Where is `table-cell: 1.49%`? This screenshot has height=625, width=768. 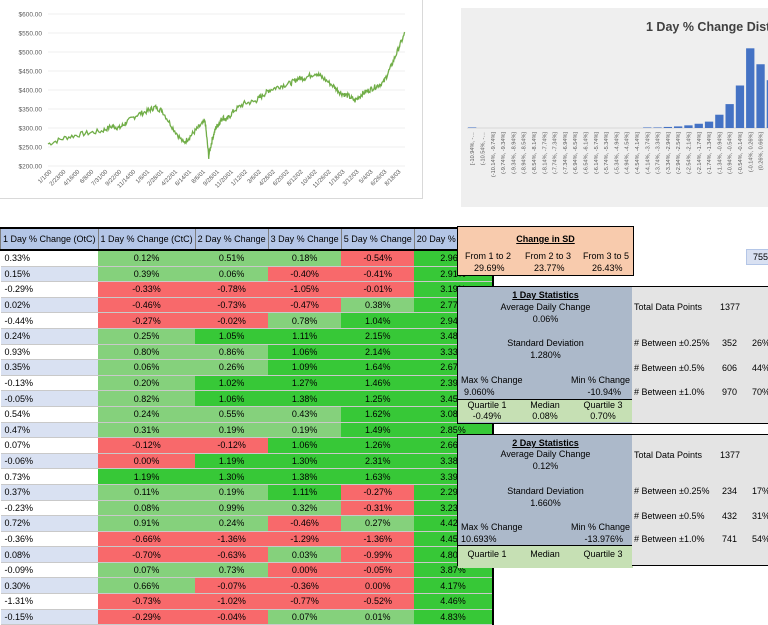 table-cell: 1.49% is located at coordinates (378, 430).